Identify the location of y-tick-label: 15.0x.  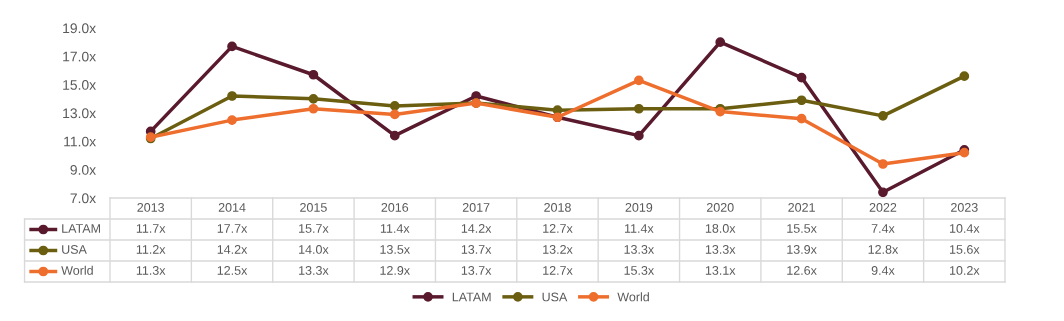
(79, 85).